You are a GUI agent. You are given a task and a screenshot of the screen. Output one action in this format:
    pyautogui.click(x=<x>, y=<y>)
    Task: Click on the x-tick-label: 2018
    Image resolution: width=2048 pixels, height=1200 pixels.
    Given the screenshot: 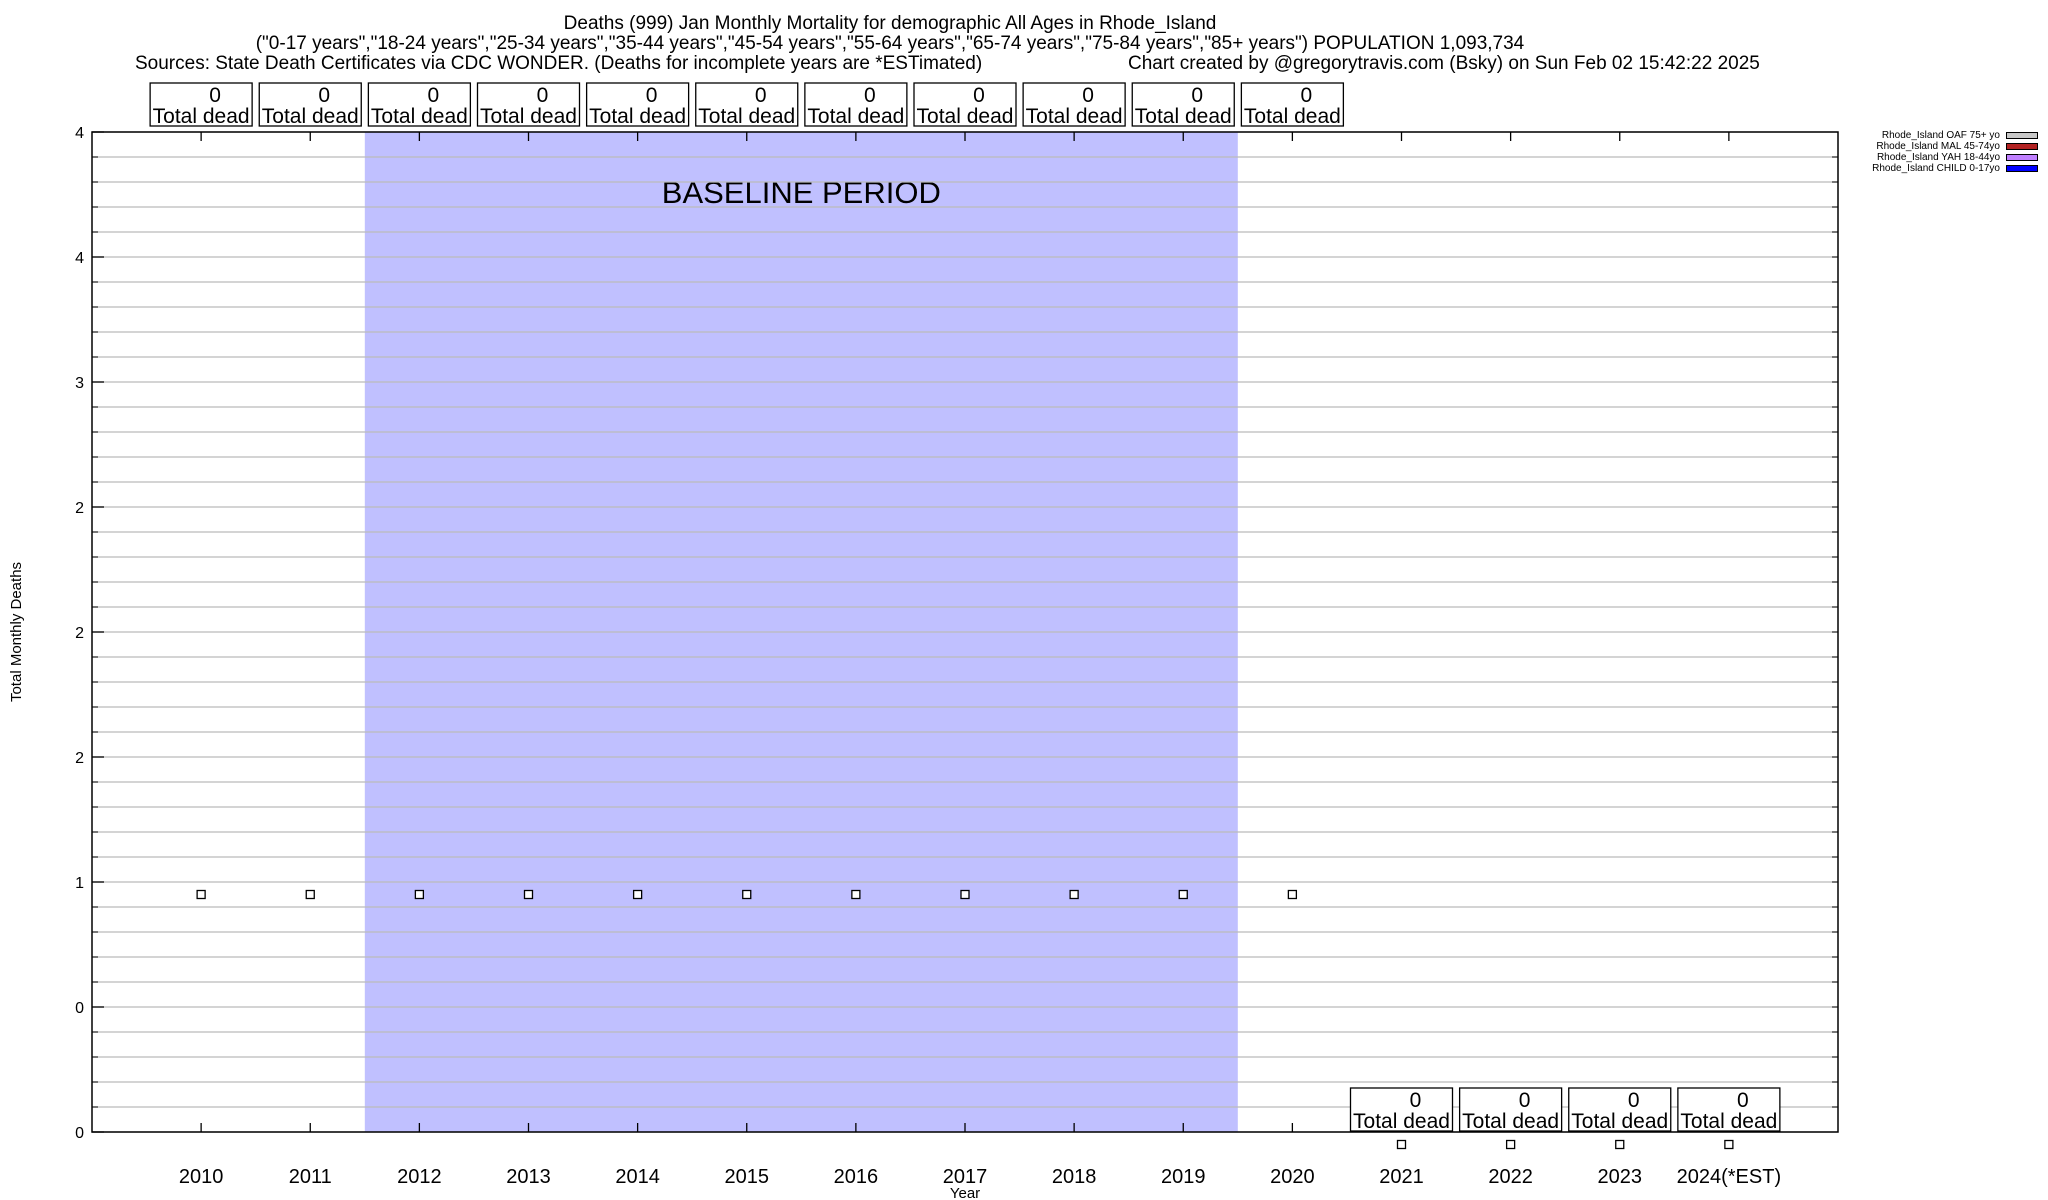 What is the action you would take?
    pyautogui.click(x=1074, y=1177)
    